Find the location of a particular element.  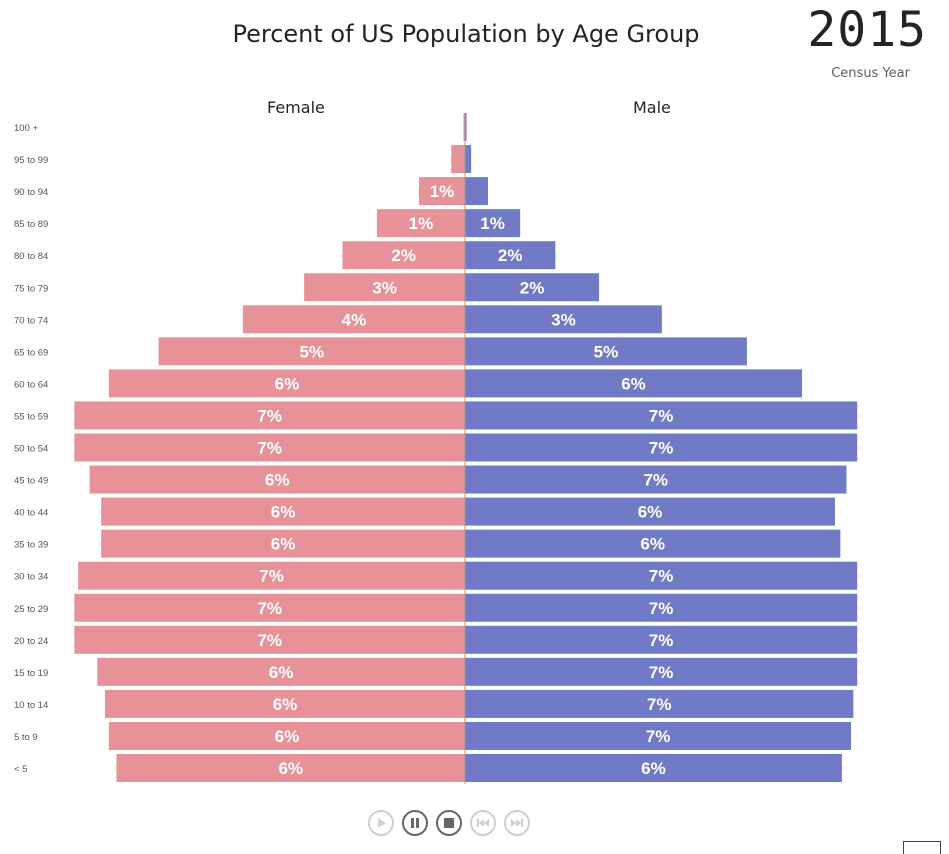

stop-icon is located at coordinates (449, 823).